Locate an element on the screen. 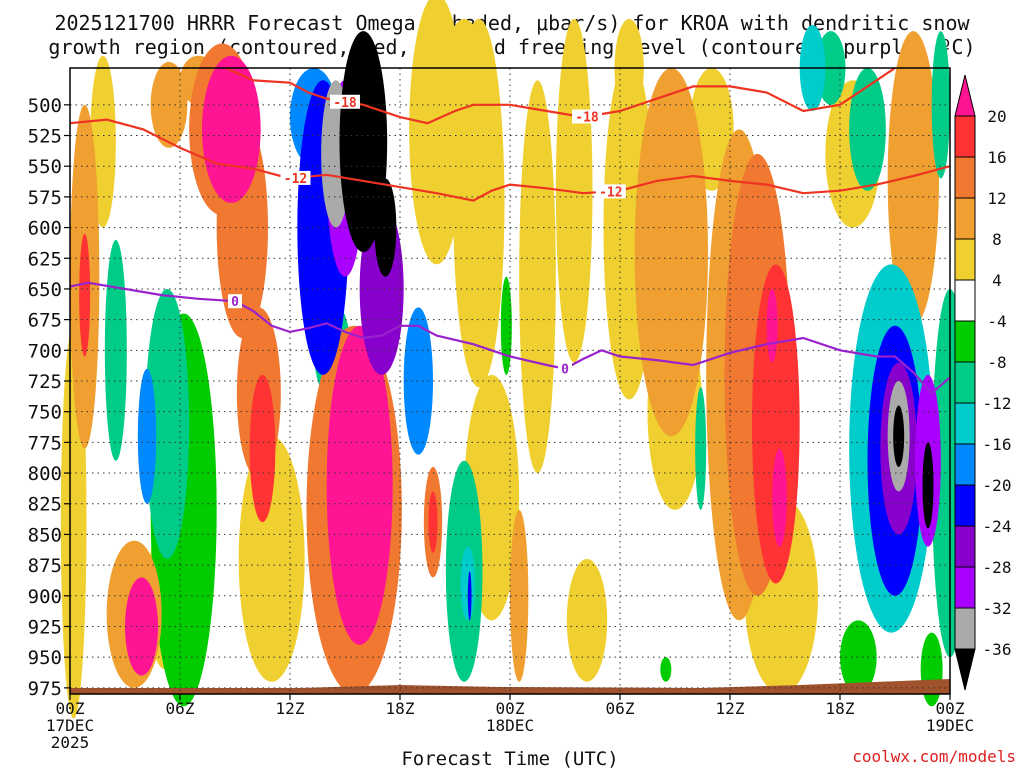 Image resolution: width=1024 pixels, height=768 pixels. colorbar-label-7: -12 is located at coordinates (997, 403).